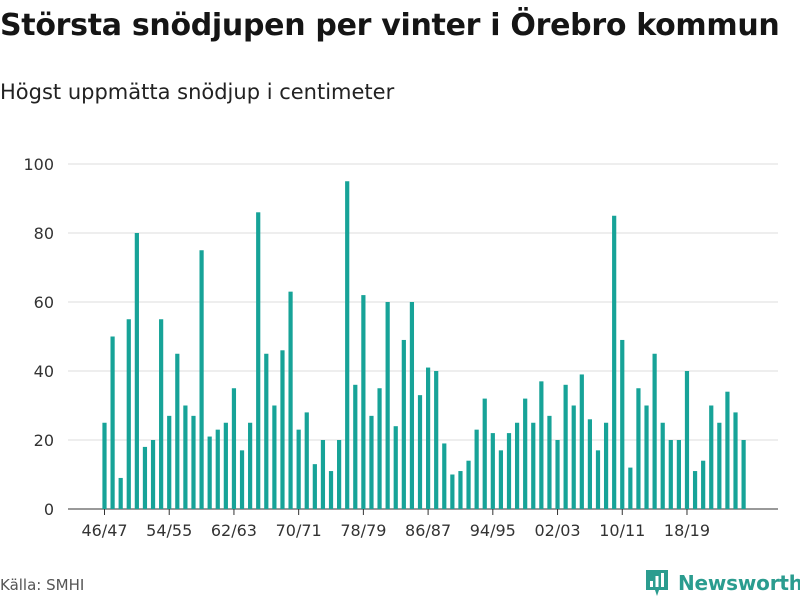 The height and width of the screenshot is (600, 800). I want to click on bar-19/20, so click(695, 490).